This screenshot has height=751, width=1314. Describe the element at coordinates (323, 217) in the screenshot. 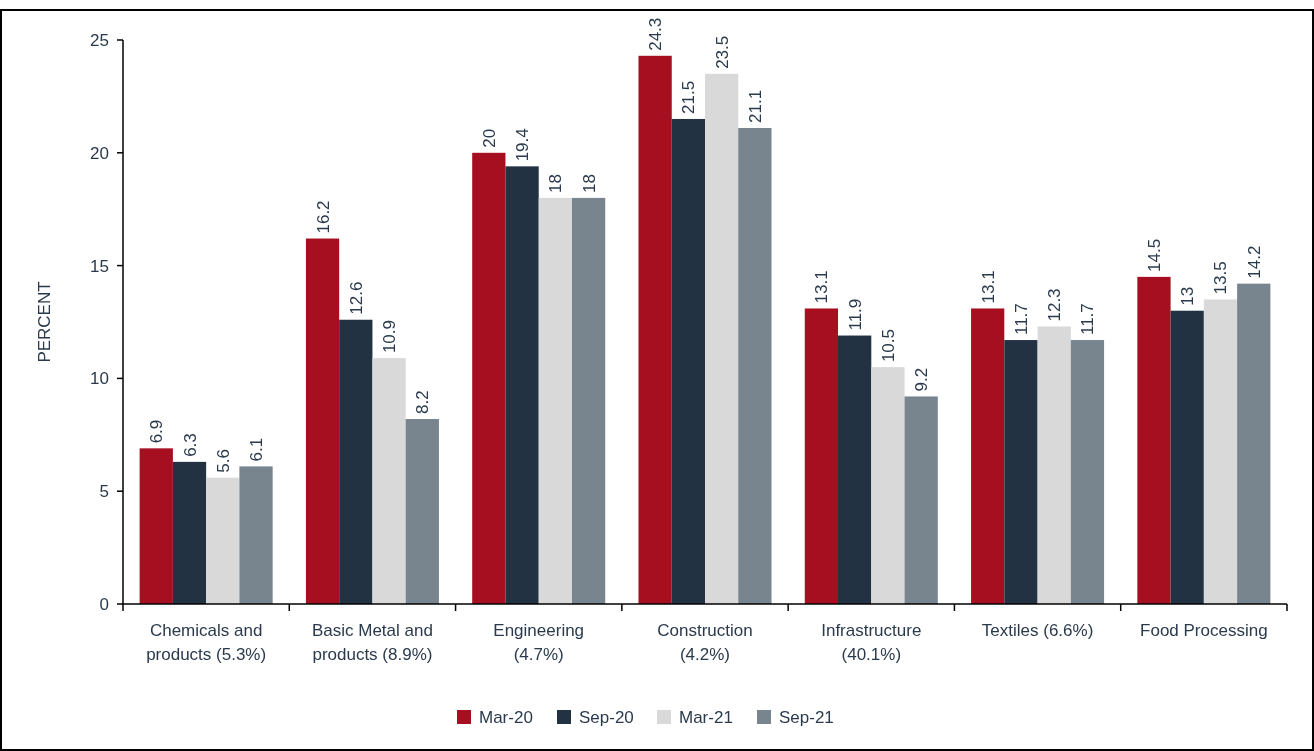

I see `data-label: 16.2` at that location.